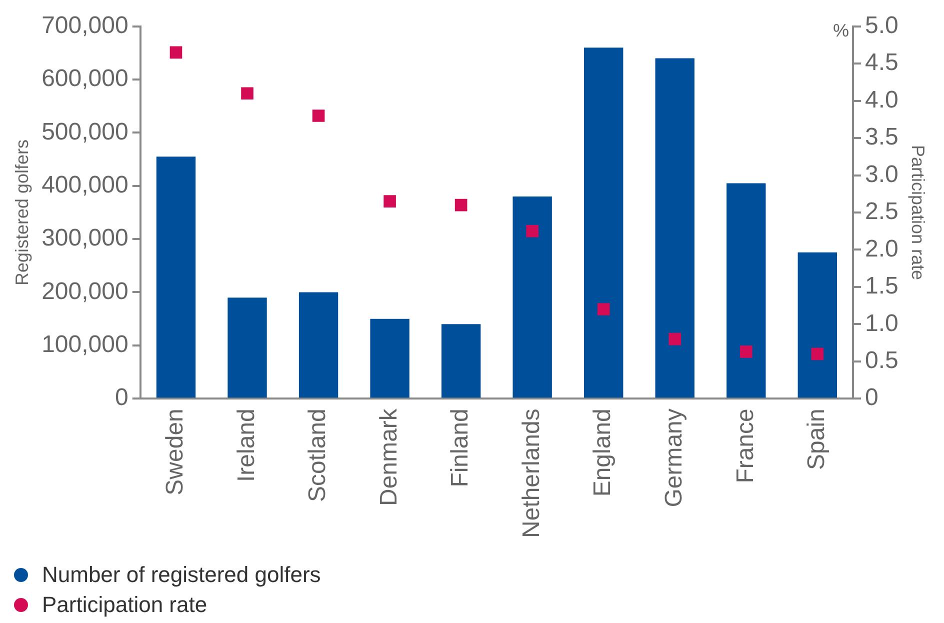 Image resolution: width=944 pixels, height=623 pixels. I want to click on annotation: %, so click(841, 30).